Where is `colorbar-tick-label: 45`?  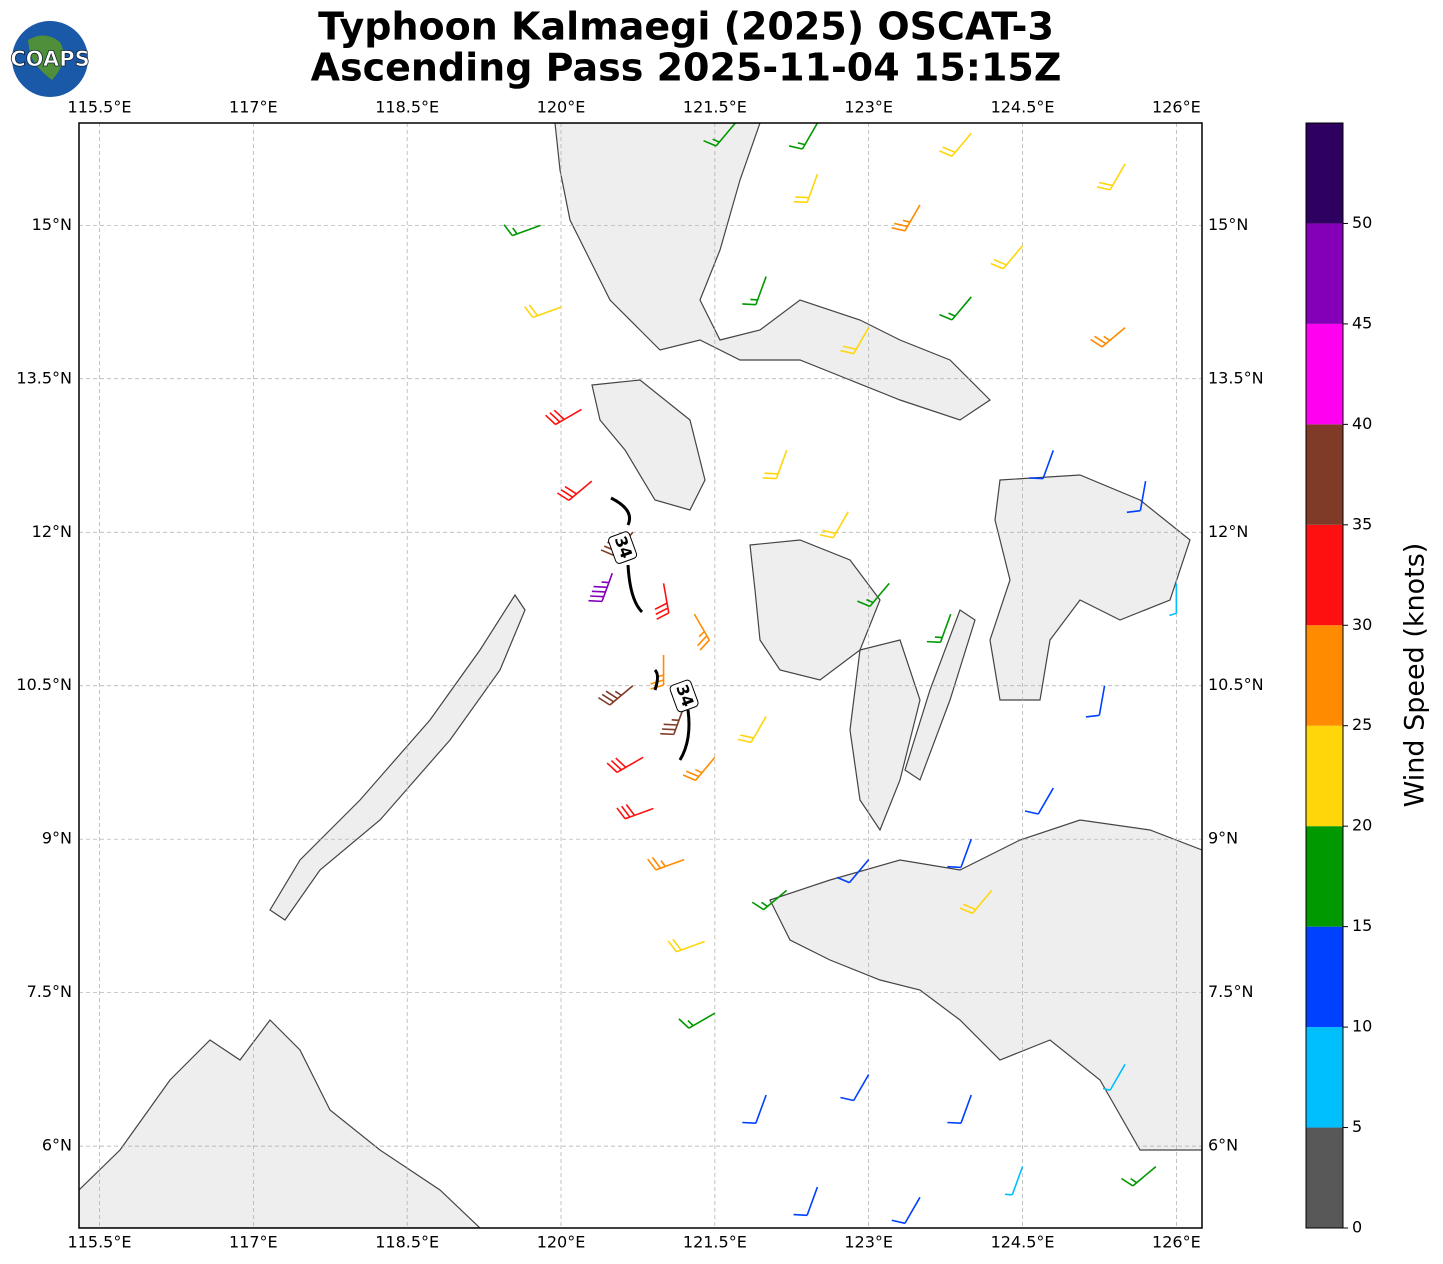 colorbar-tick-label: 45 is located at coordinates (1362, 322).